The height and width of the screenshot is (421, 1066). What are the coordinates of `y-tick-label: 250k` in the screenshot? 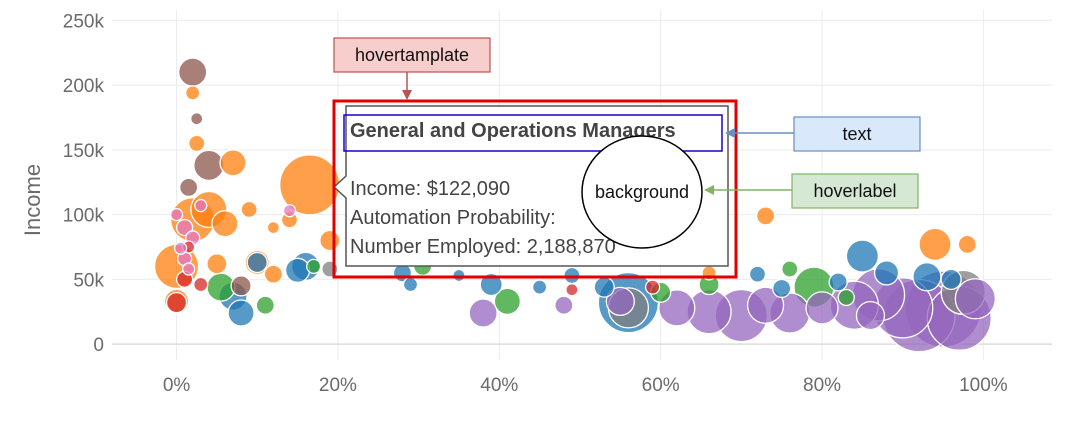 It's located at (84, 21).